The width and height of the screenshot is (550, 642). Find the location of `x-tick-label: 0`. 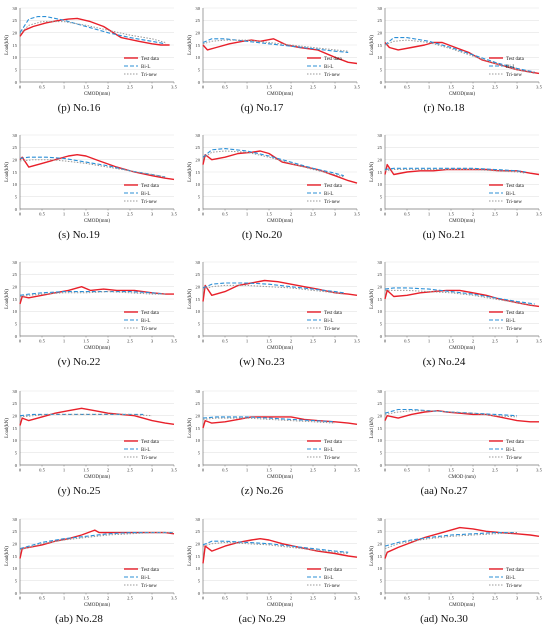

x-tick-label: 0 is located at coordinates (385, 341).